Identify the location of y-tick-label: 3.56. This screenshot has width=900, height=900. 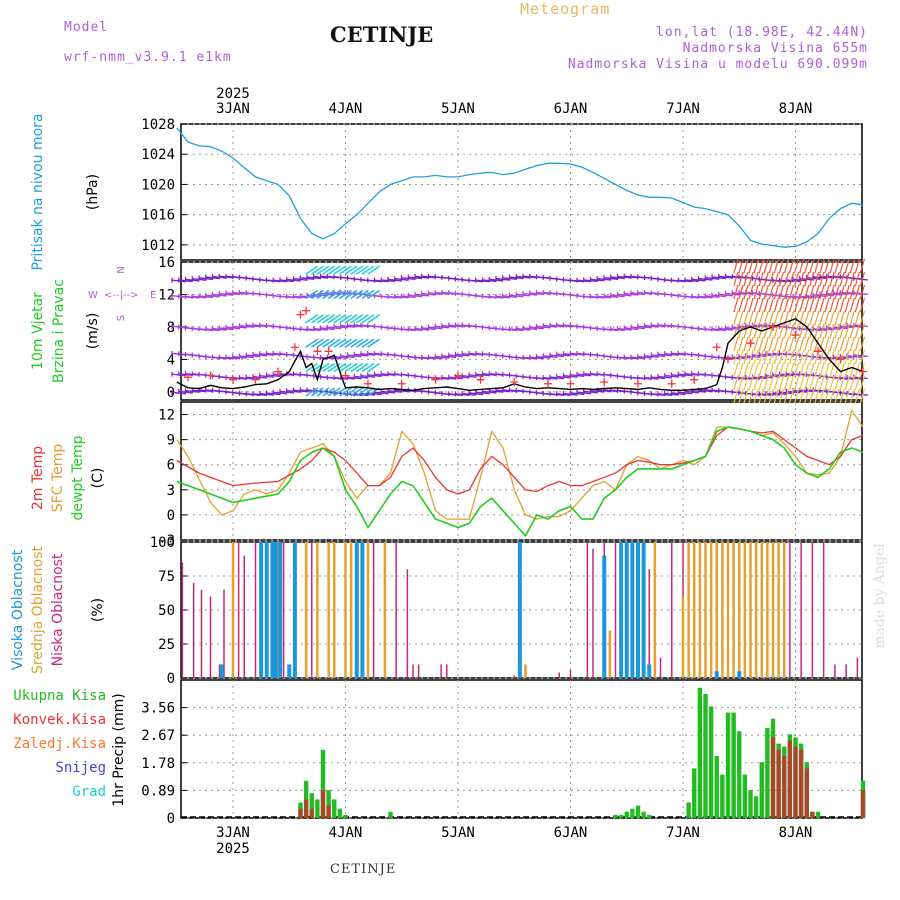
(158, 709).